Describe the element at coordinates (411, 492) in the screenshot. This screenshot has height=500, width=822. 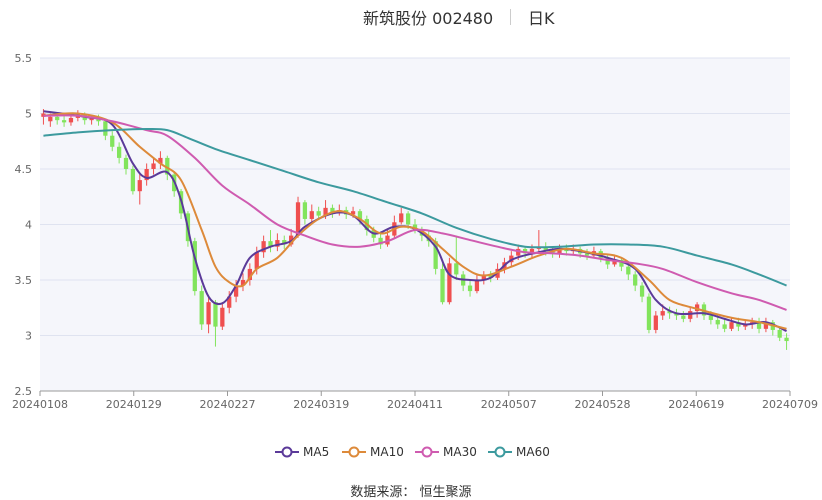
I see `data-source: 数据来源： 恒生聚源` at that location.